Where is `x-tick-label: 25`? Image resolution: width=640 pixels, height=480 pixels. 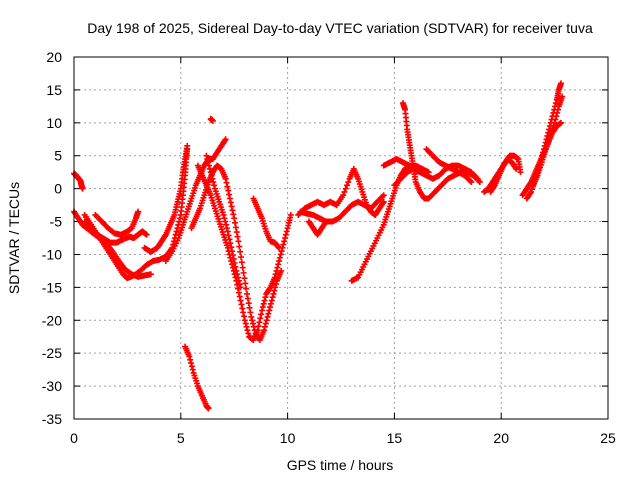
x-tick-label: 25 is located at coordinates (608, 438).